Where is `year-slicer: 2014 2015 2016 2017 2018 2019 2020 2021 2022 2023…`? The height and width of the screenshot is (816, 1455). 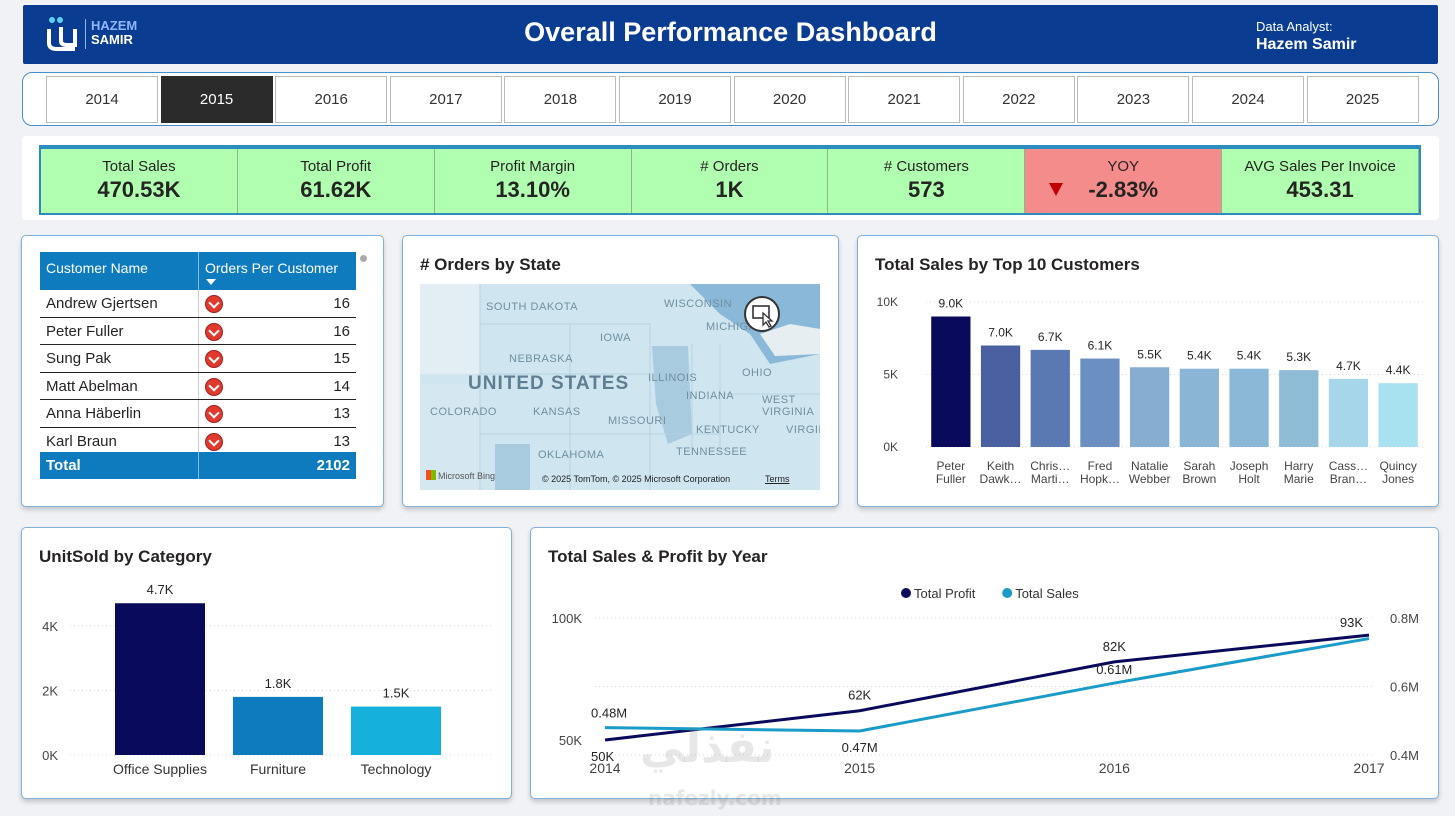 year-slicer: 2014 2015 2016 2017 2018 2019 2020 2021 2022 2023… is located at coordinates (730, 99).